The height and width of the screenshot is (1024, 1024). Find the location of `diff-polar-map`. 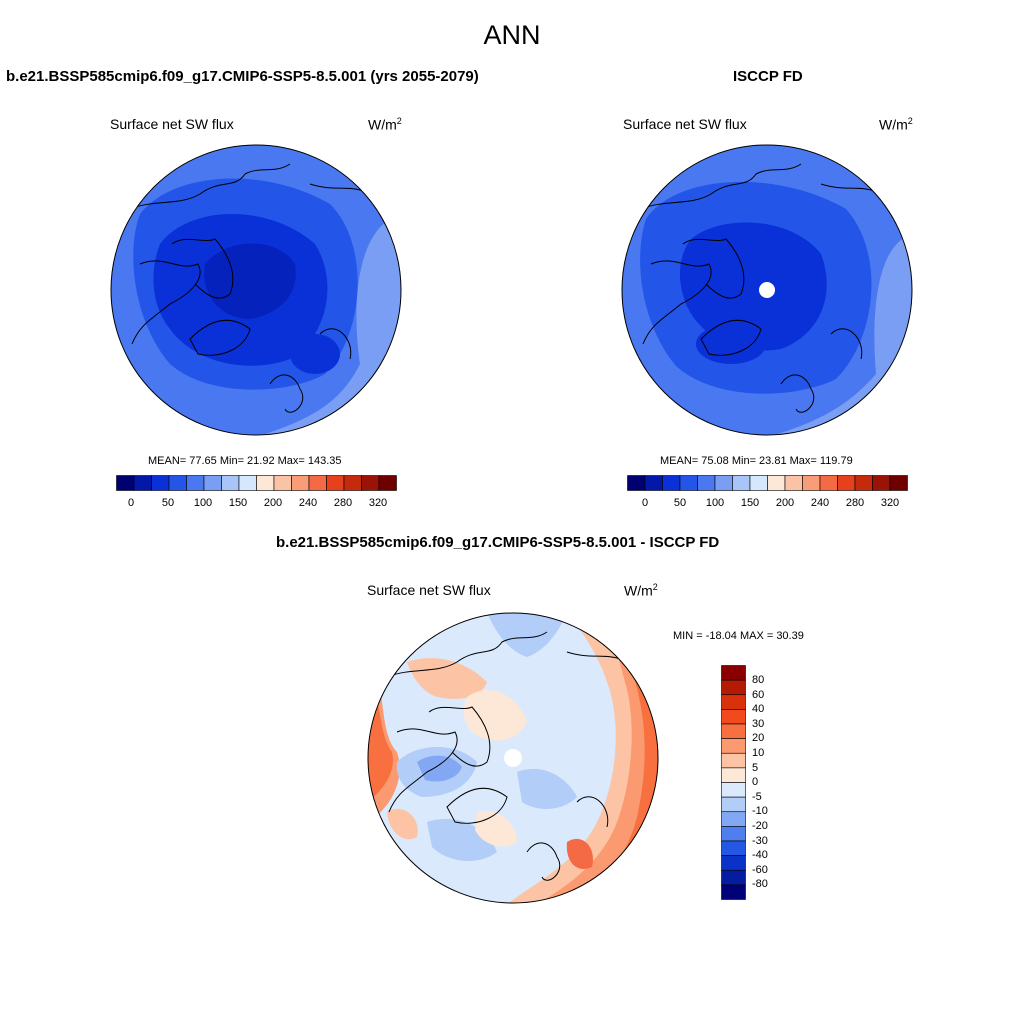

diff-polar-map is located at coordinates (513, 758).